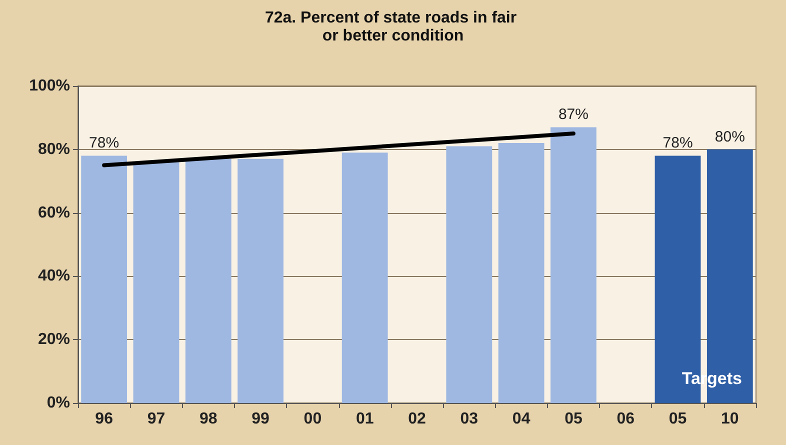  What do you see at coordinates (49, 86) in the screenshot?
I see `y-tick-label: 100%` at bounding box center [49, 86].